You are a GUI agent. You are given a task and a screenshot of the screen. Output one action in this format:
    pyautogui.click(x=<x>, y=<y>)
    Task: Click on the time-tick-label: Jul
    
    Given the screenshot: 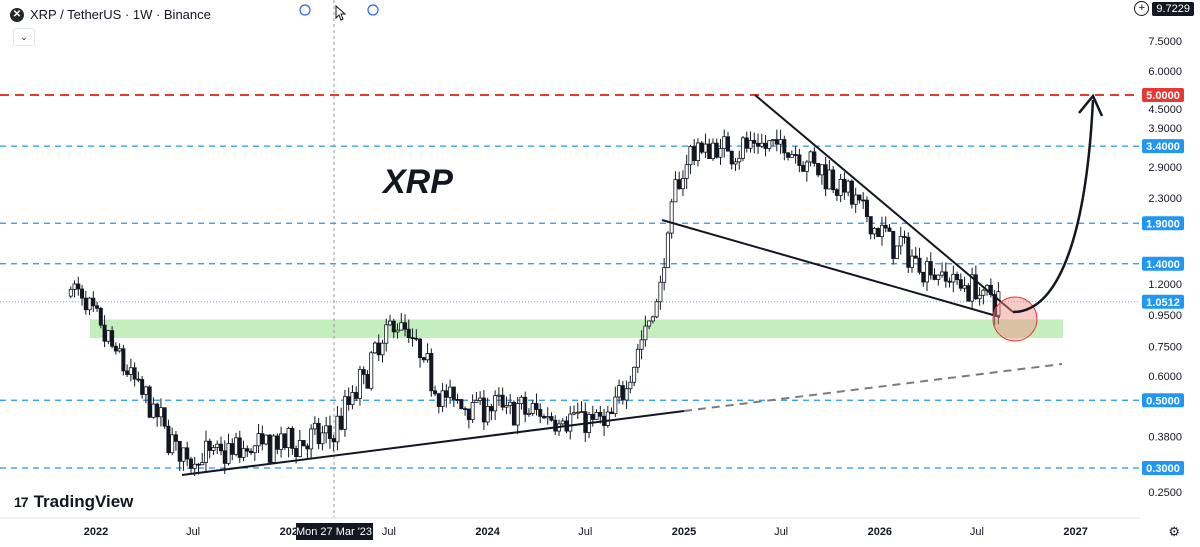 What is the action you would take?
    pyautogui.click(x=193, y=532)
    